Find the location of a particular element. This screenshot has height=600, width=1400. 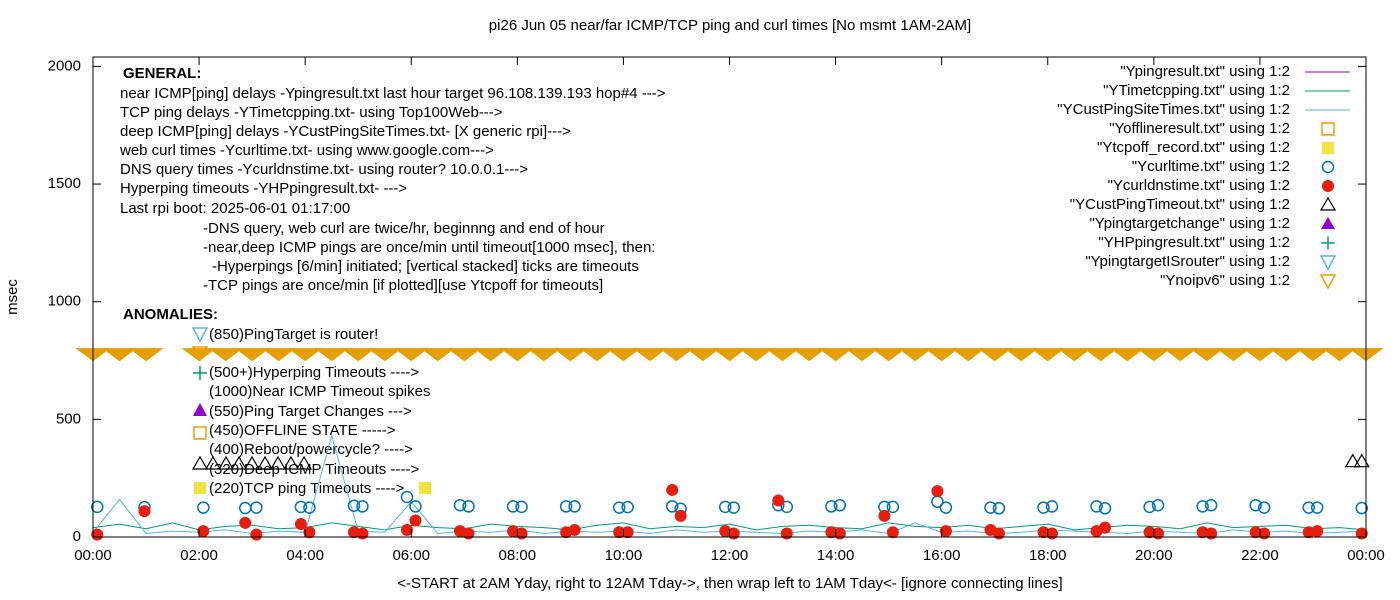

legend-label: "YTimetcpping.txt" using 1:2 is located at coordinates (1196, 90).